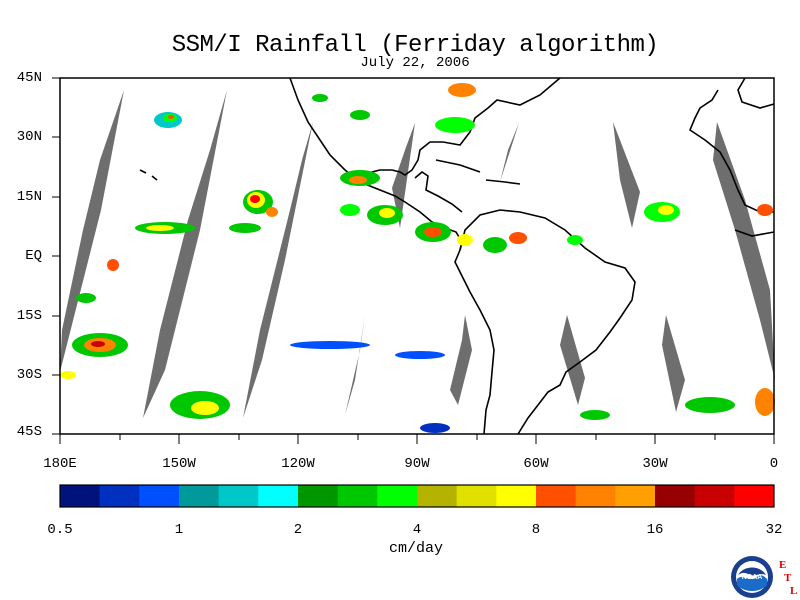  I want to click on lat-label-15s: 15S, so click(29, 316).